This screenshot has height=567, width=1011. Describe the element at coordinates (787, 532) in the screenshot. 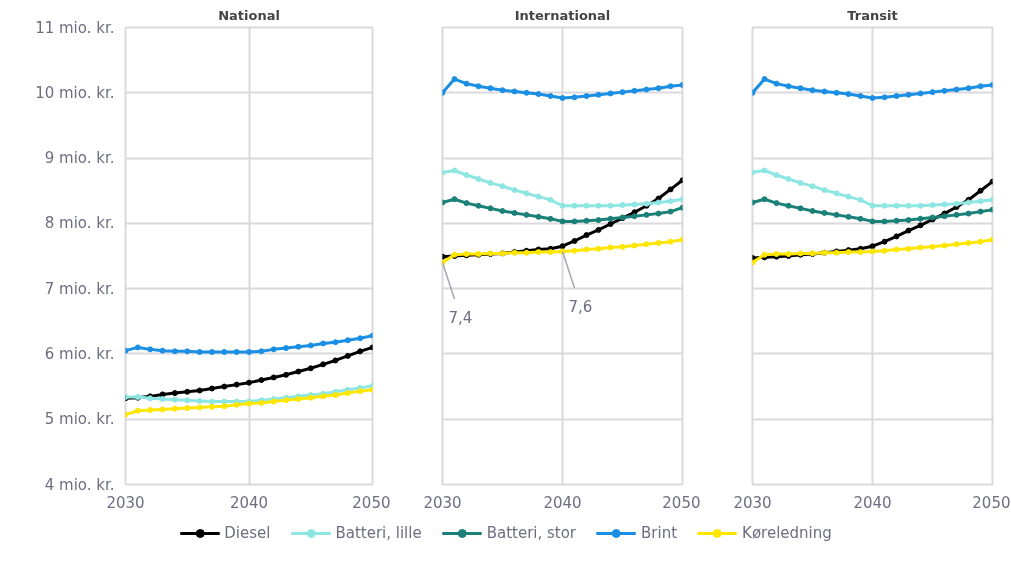

I see `legend-label: Køreledning` at that location.